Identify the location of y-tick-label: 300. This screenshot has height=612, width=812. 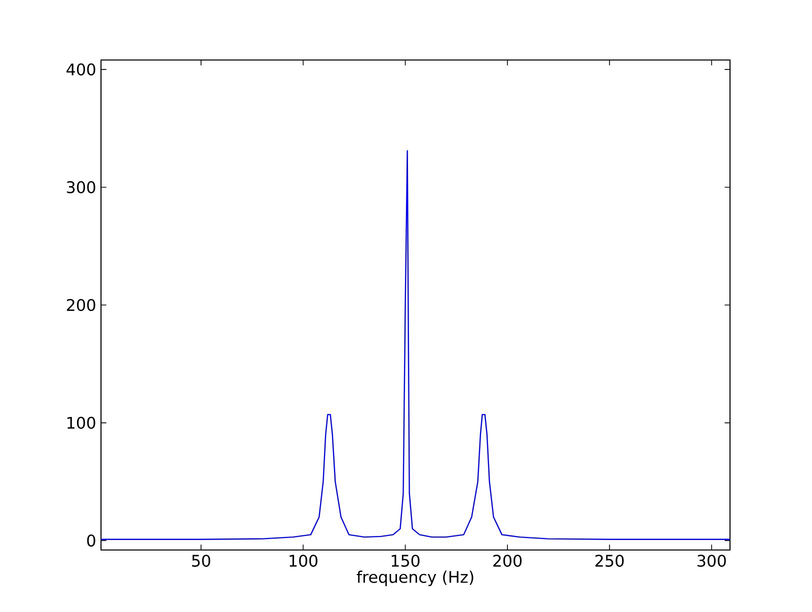
(81, 187).